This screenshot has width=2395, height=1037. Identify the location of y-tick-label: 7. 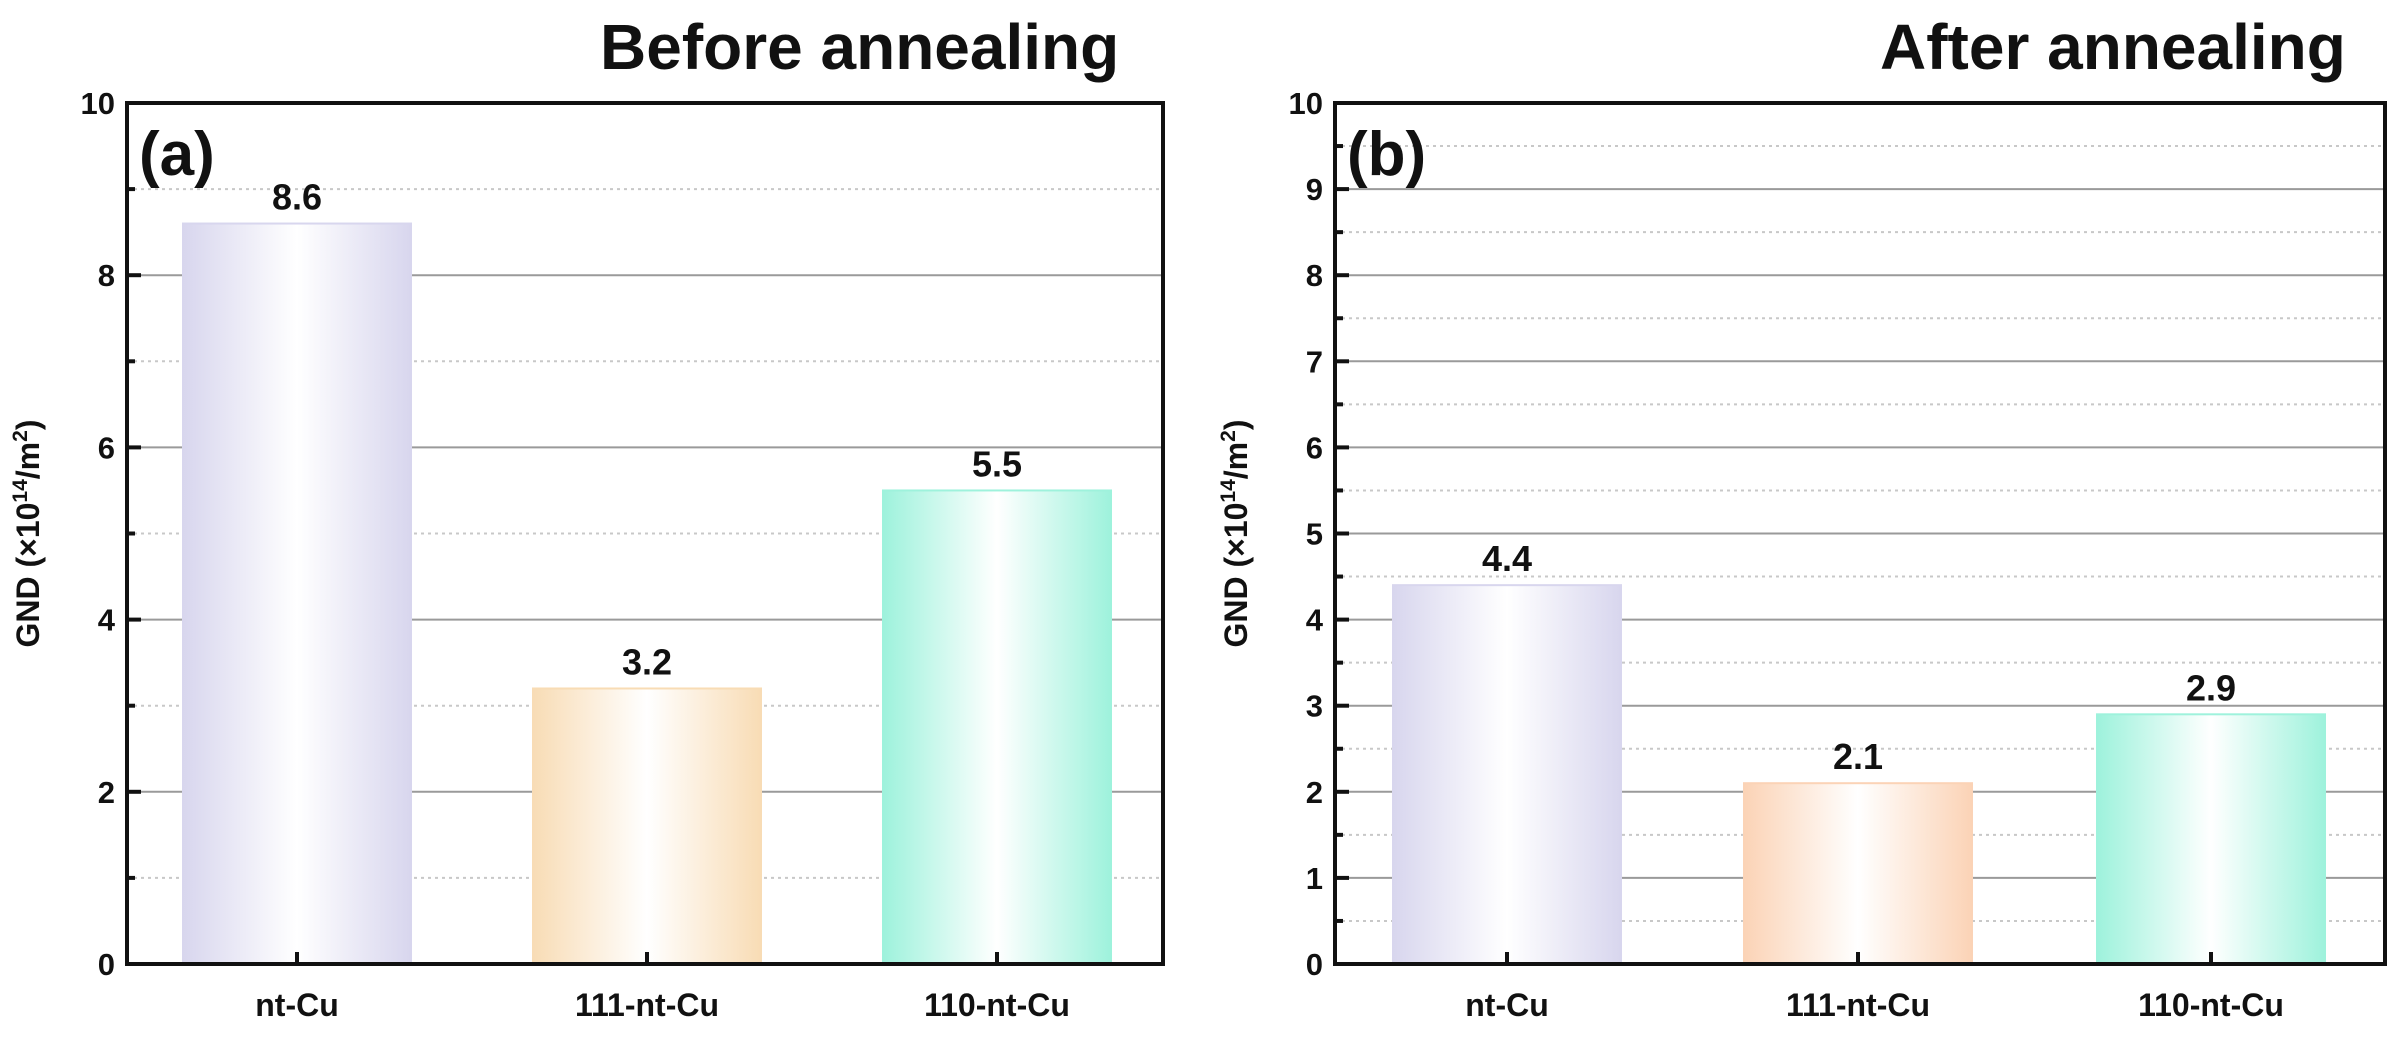
(1314, 361).